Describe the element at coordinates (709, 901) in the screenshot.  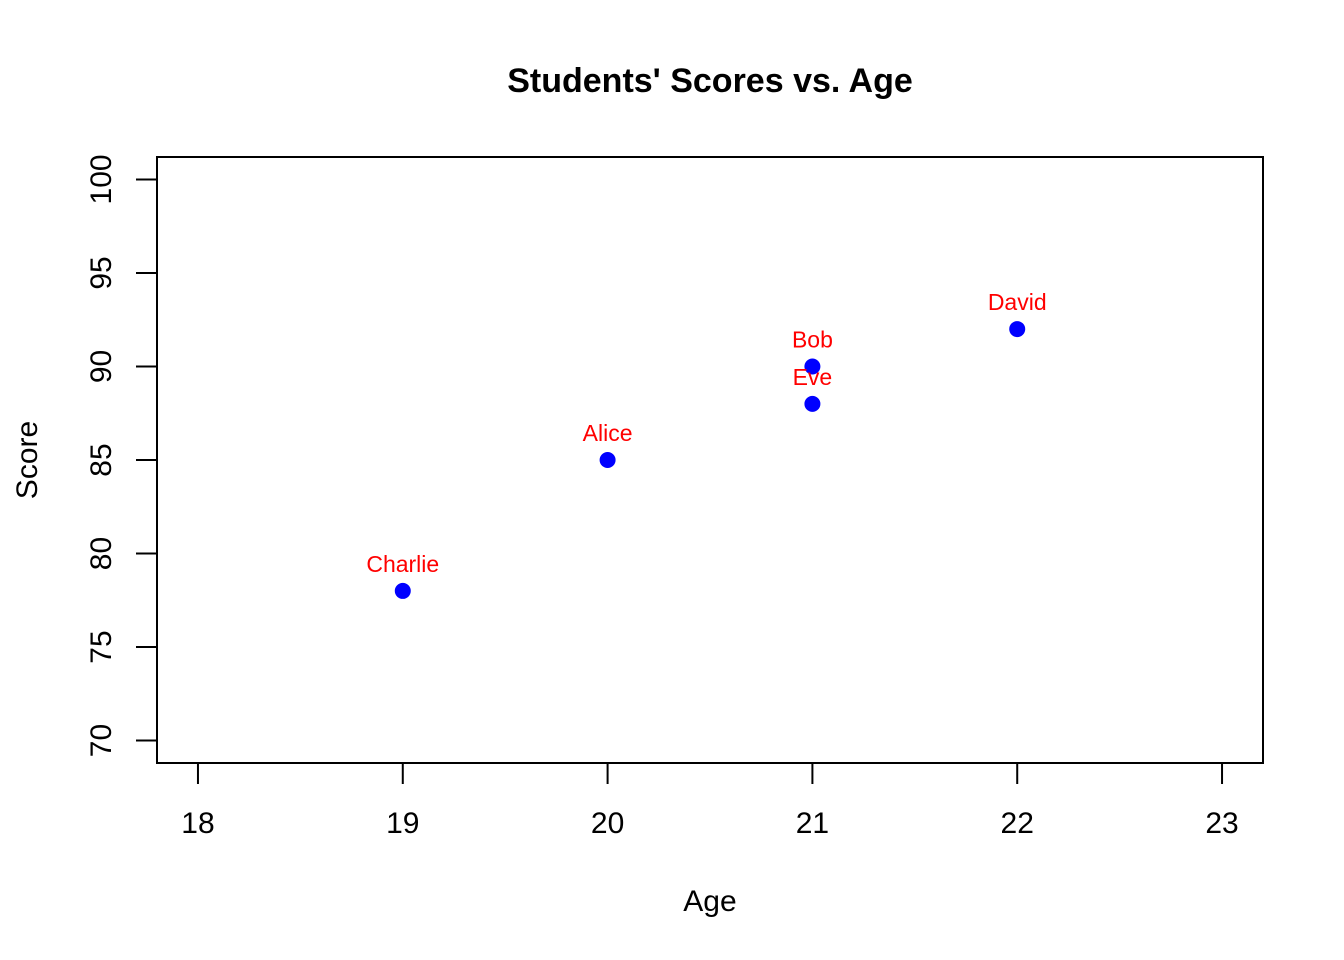
I see `x-axis-label: Age` at that location.